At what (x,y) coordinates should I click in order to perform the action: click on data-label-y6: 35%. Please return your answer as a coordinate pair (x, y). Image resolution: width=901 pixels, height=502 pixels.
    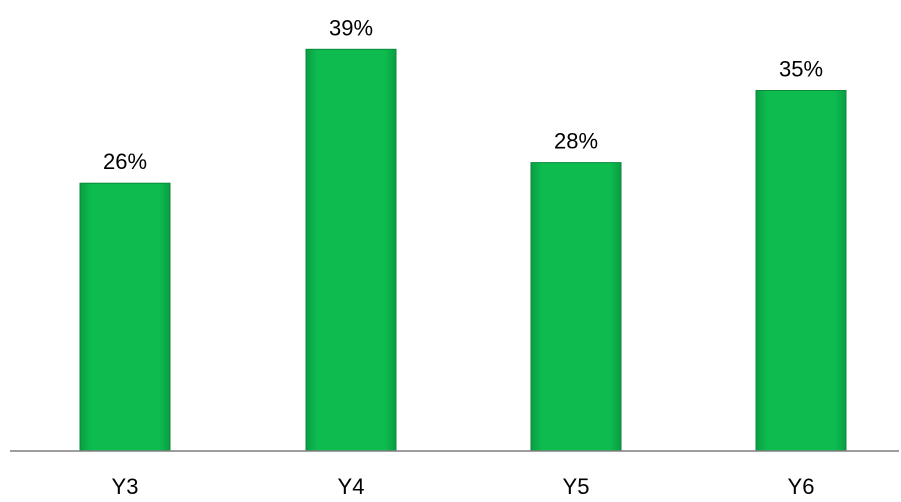
    Looking at the image, I should click on (801, 69).